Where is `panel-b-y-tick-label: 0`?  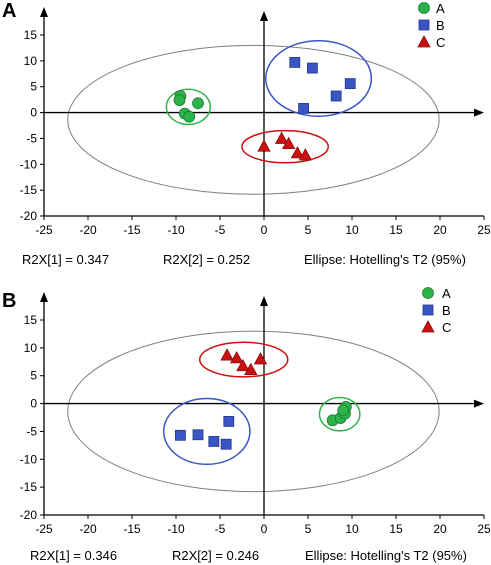 panel-b-y-tick-label: 0 is located at coordinates (33, 404).